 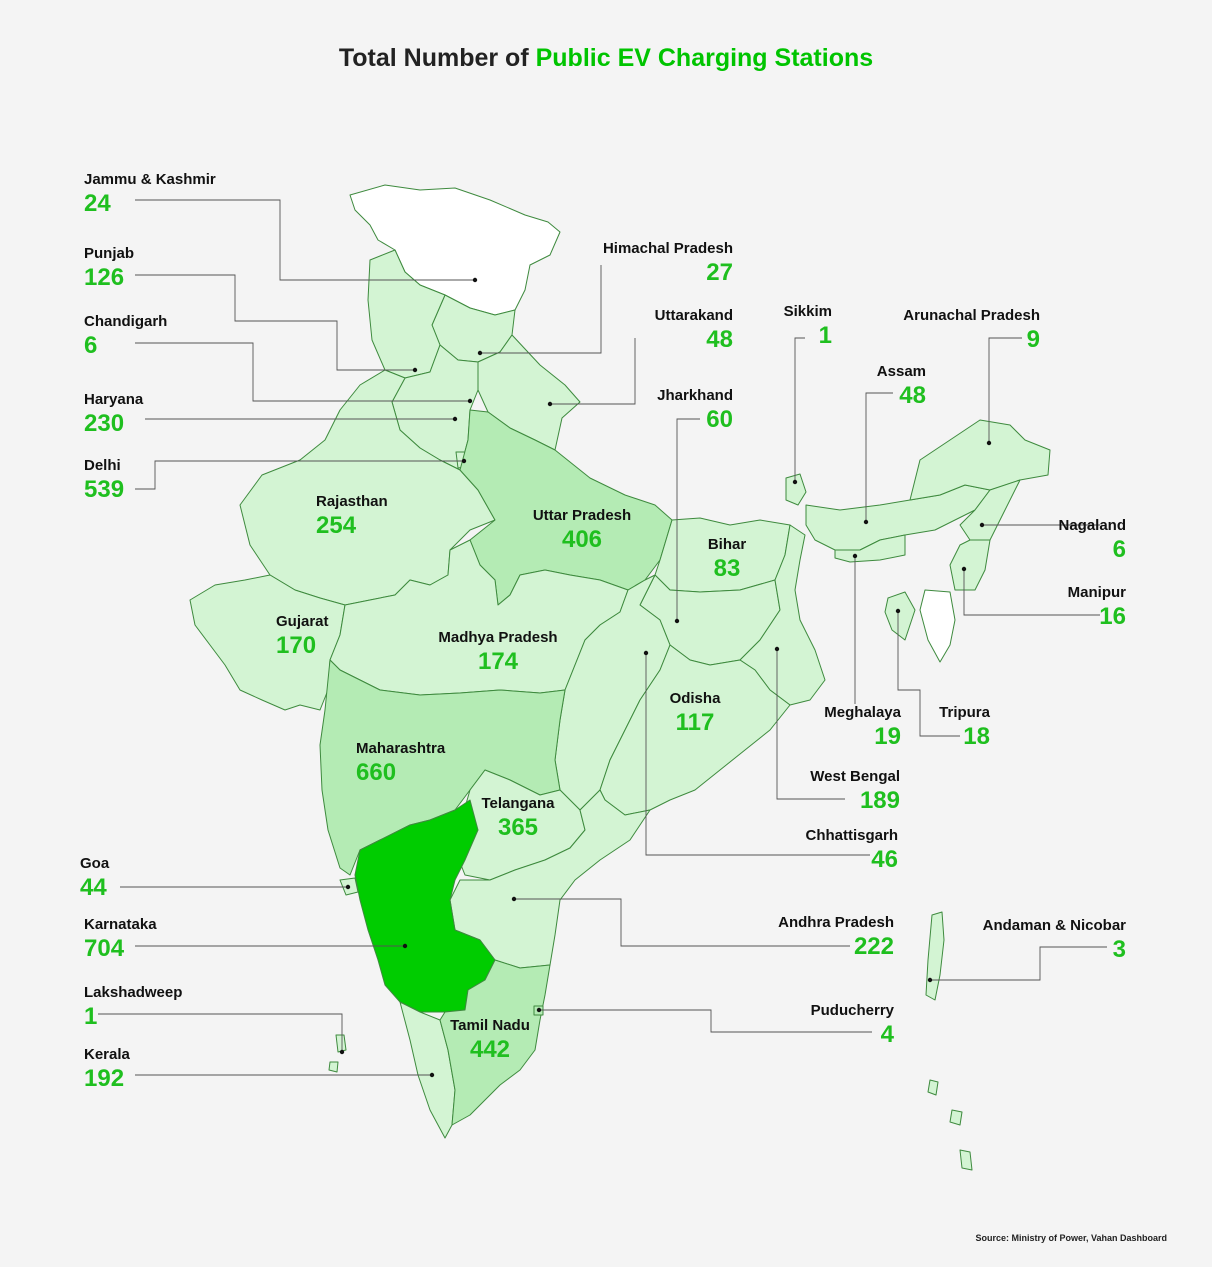 What do you see at coordinates (401, 748) in the screenshot?
I see `state-name: Maharashtra` at bounding box center [401, 748].